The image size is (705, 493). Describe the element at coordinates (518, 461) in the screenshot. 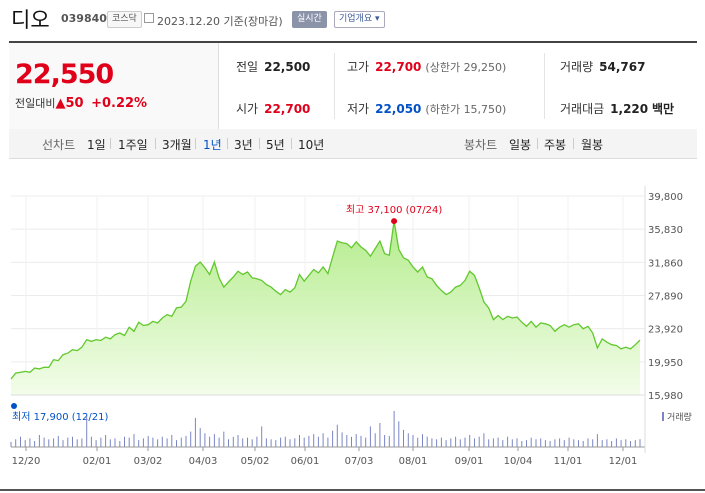

I see `x-tick-label: 10/04` at that location.